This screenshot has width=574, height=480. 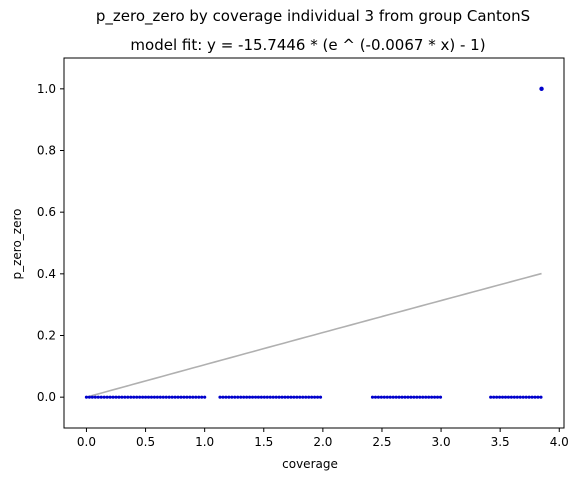 What do you see at coordinates (381, 442) in the screenshot?
I see `x-tick-label: 2.5` at bounding box center [381, 442].